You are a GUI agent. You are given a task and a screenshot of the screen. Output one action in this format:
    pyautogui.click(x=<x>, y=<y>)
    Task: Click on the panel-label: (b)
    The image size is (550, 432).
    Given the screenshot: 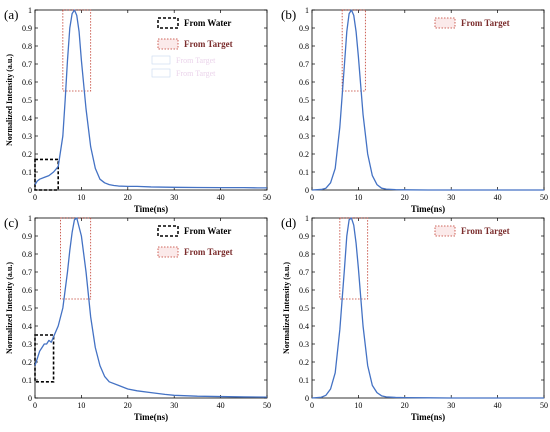 What is the action you would take?
    pyautogui.click(x=288, y=14)
    